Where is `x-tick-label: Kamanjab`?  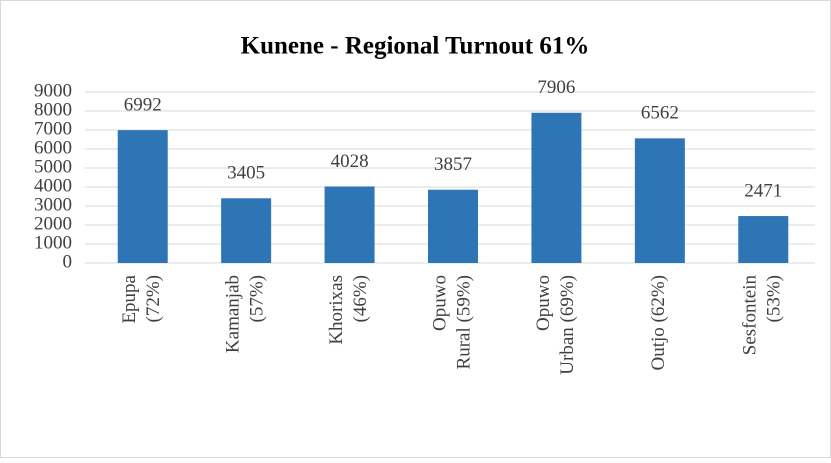
x-tick-label: Kamanjab is located at coordinates (233, 314).